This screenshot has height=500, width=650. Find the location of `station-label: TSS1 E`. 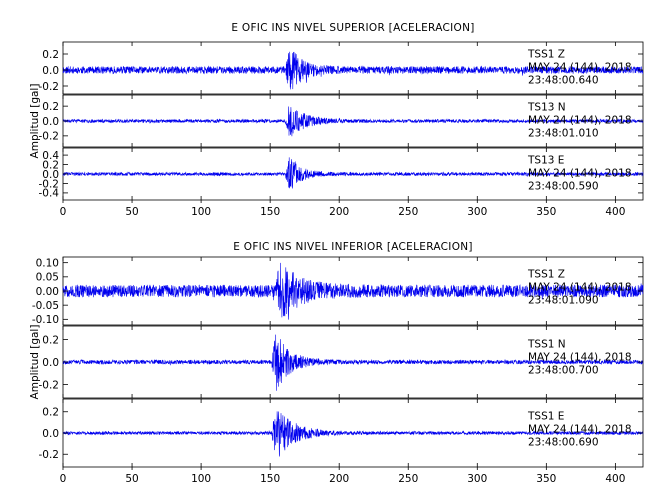

station-label: TSS1 E is located at coordinates (545, 416).